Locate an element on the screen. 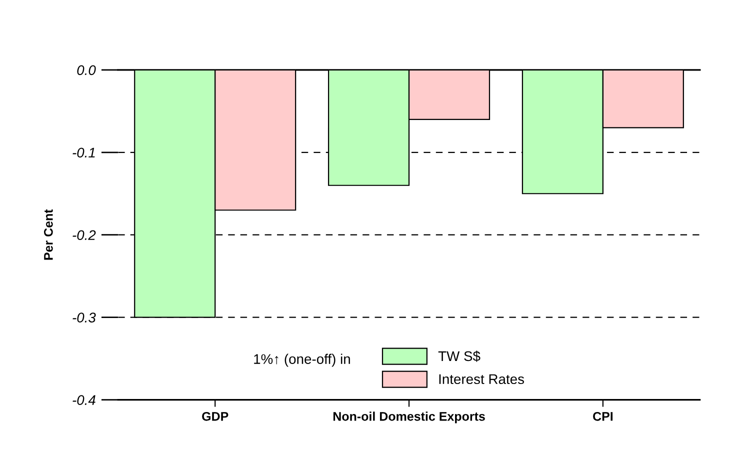  annotation: 1%↑ (one-off) in is located at coordinates (302, 360).